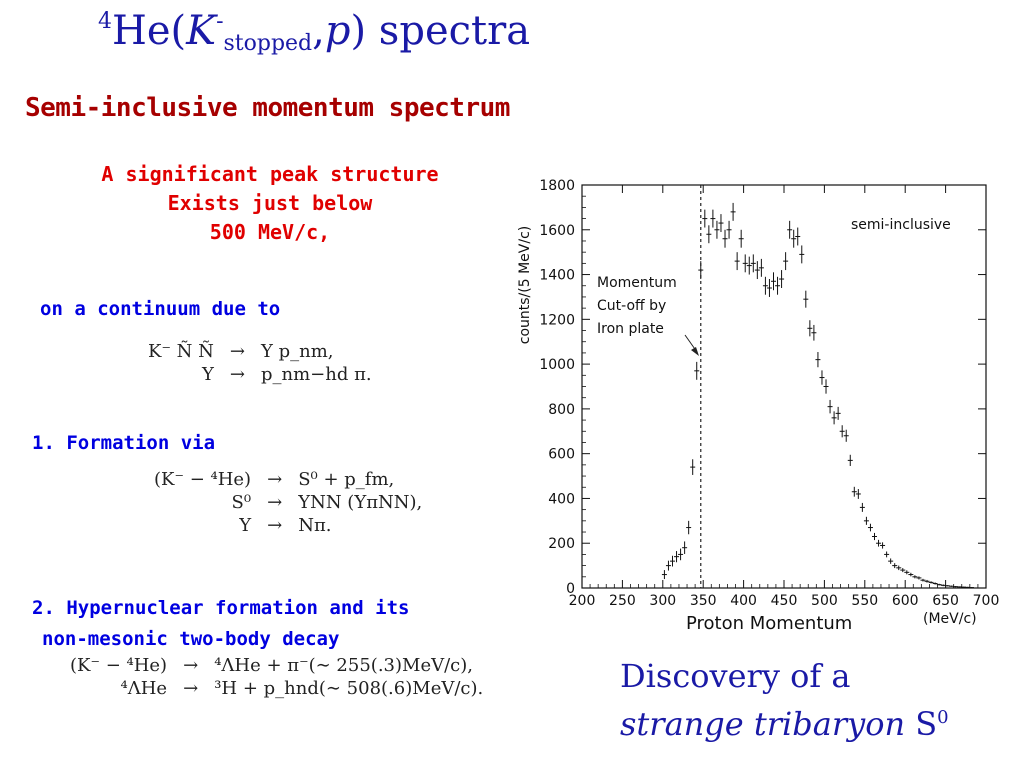 The height and width of the screenshot is (768, 1024). What do you see at coordinates (315, 525) in the screenshot?
I see `equation-rhs: Nπ.` at bounding box center [315, 525].